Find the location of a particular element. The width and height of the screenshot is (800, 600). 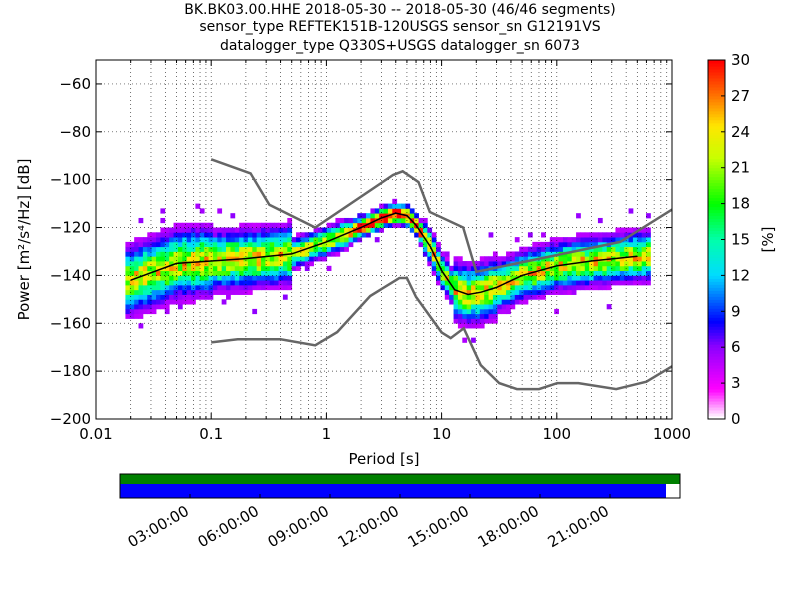

colorbar-tick-label: 3 is located at coordinates (736, 383).